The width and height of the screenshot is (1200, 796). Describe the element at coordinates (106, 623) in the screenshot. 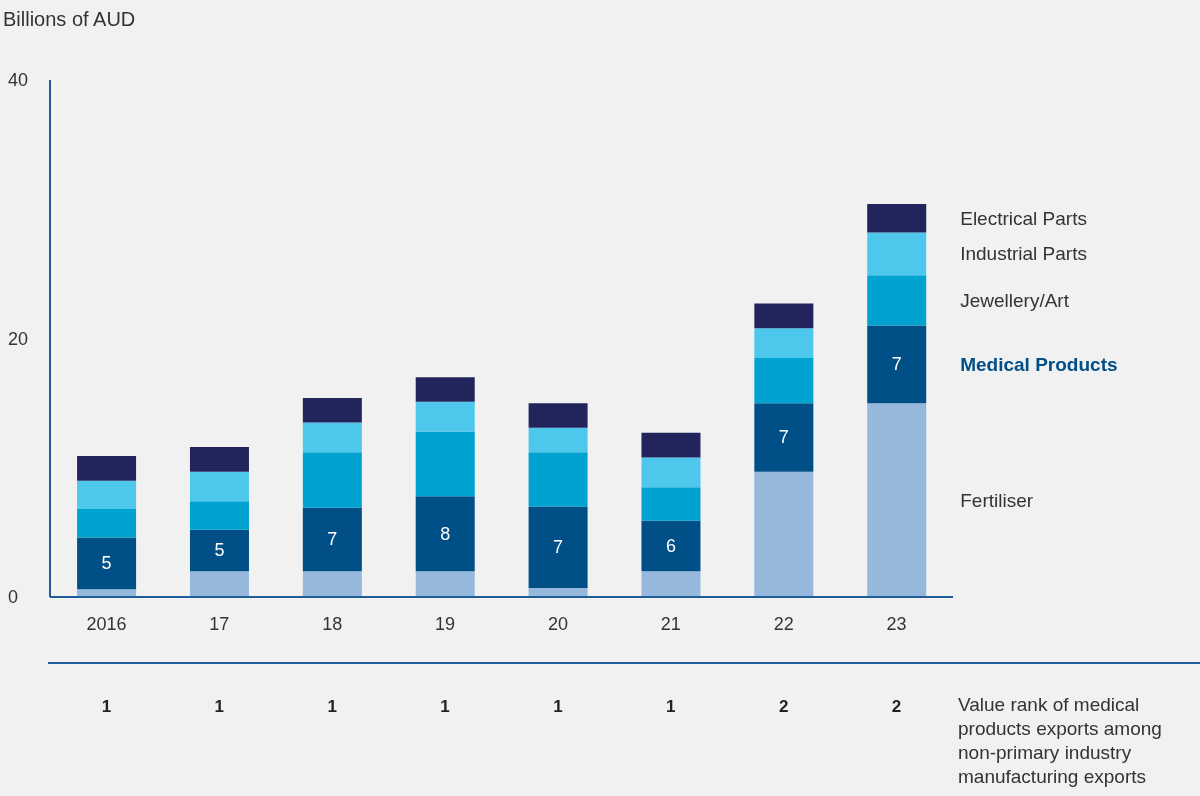

I see `x-tick-label: 2016` at that location.